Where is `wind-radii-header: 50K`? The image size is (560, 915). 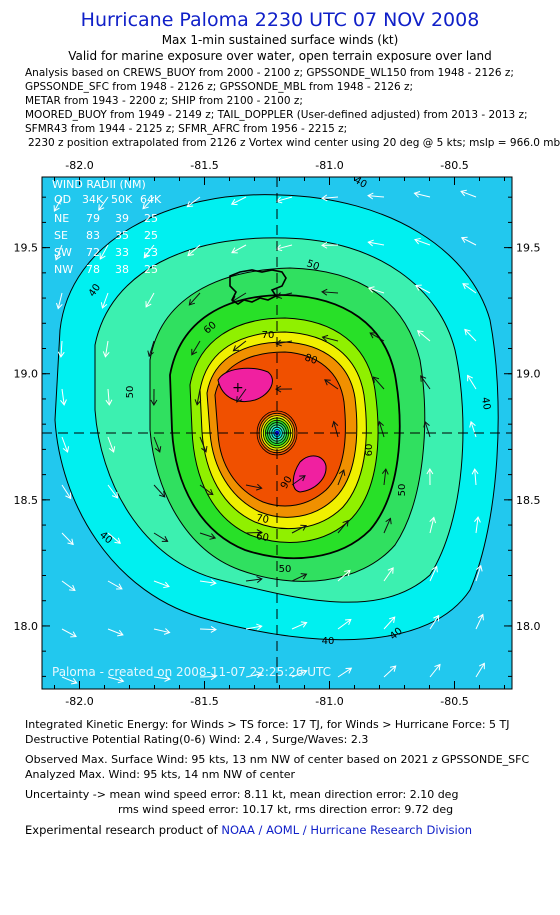 wind-radii-header: 50K is located at coordinates (122, 199).